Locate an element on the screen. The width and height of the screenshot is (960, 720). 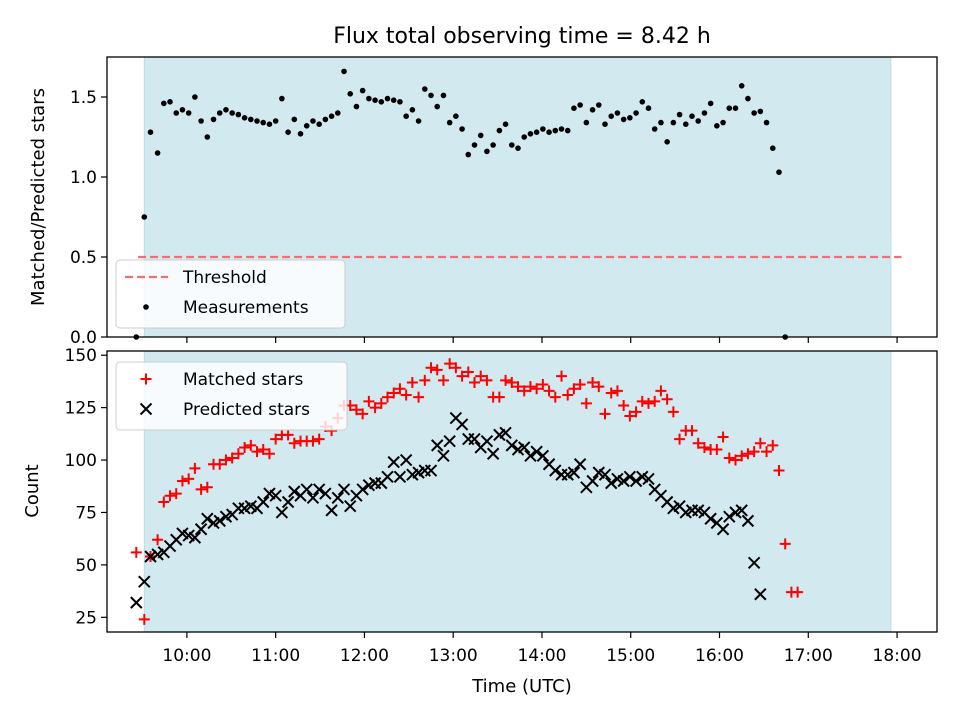
x-axis-label: Time (UTC) is located at coordinates (521, 686).